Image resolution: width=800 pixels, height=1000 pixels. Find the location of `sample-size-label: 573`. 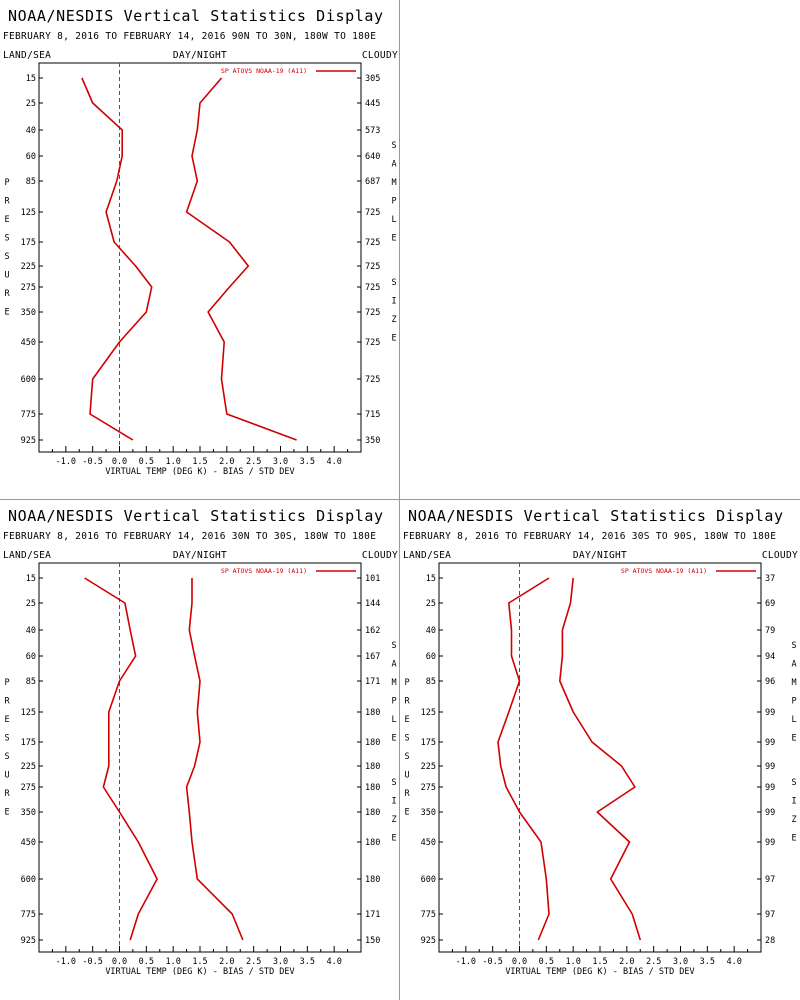

sample-size-label: 573 is located at coordinates (372, 131).